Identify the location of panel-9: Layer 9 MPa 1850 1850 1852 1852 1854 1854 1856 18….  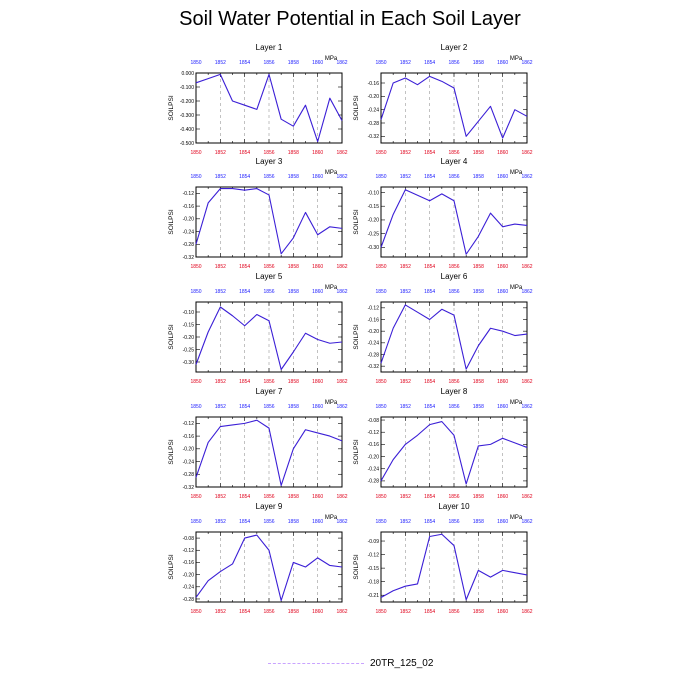
(258, 558).